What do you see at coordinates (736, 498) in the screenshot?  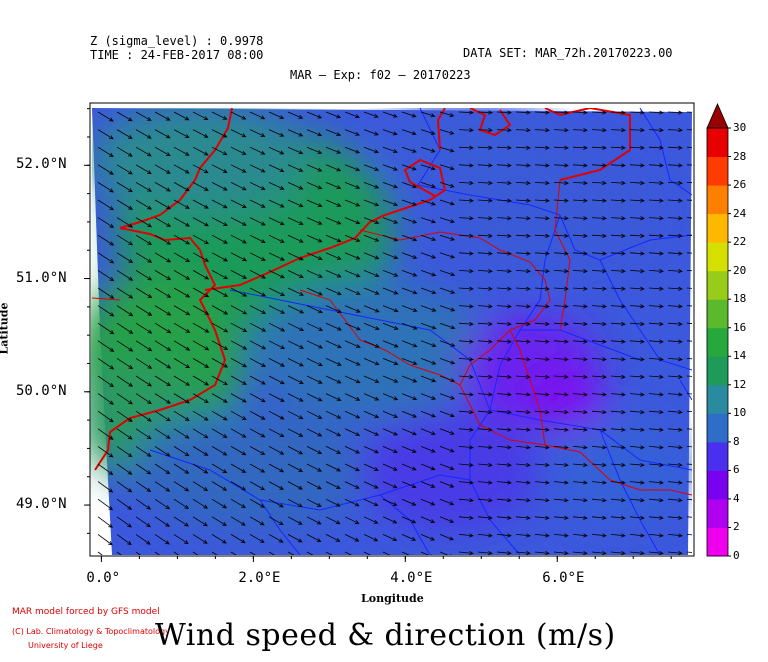 I see `colorbar-label: 4` at bounding box center [736, 498].